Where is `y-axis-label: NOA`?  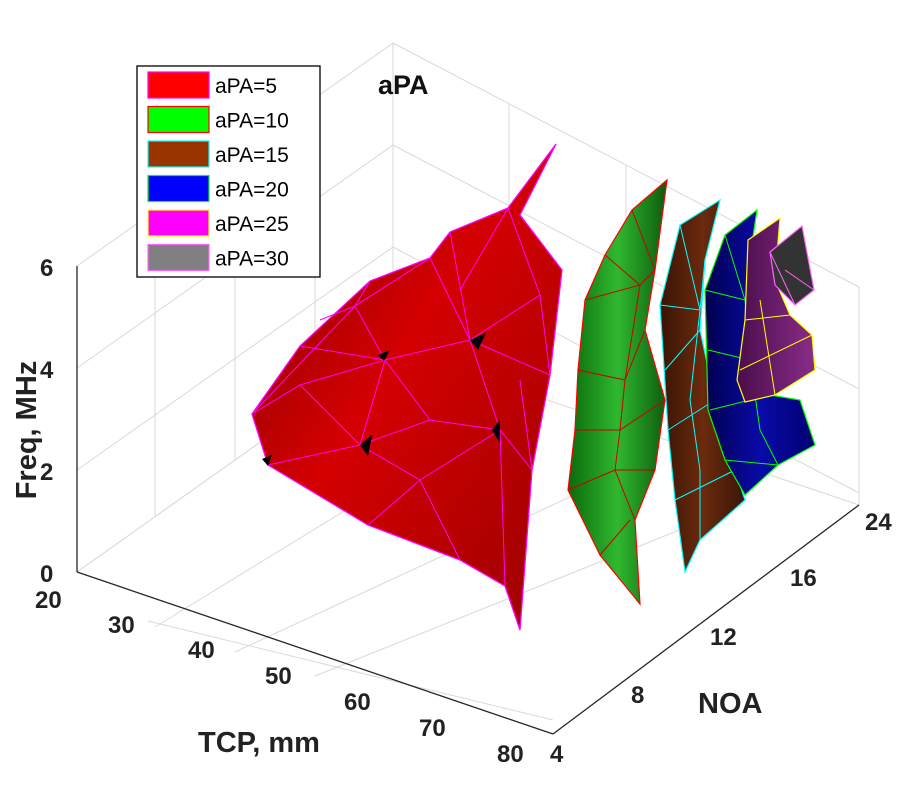 y-axis-label: NOA is located at coordinates (730, 704).